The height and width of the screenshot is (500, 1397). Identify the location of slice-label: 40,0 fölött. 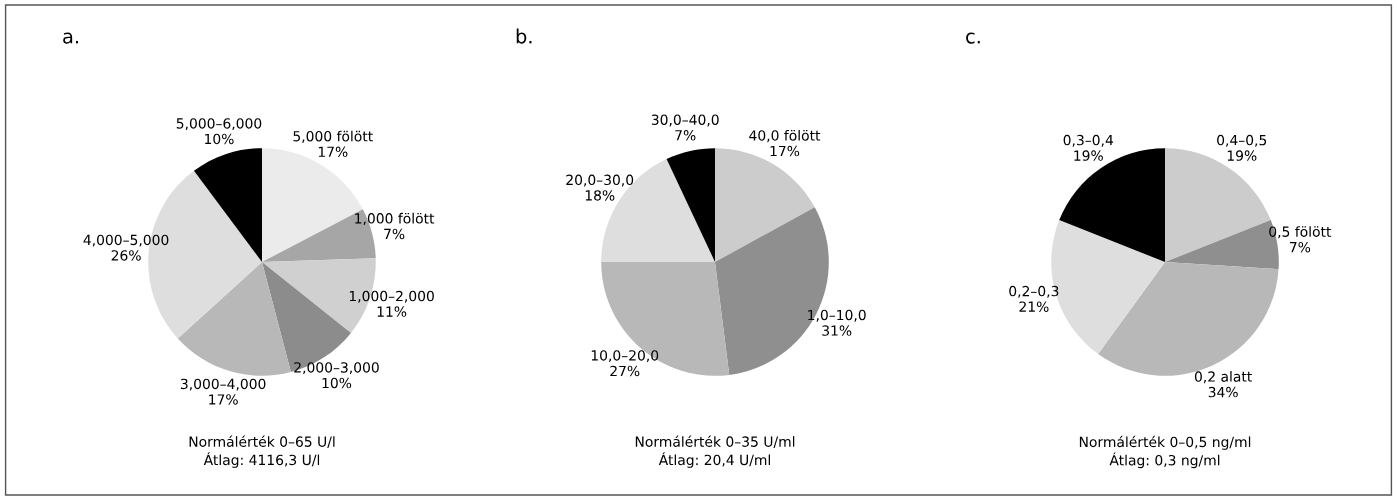
(785, 136).